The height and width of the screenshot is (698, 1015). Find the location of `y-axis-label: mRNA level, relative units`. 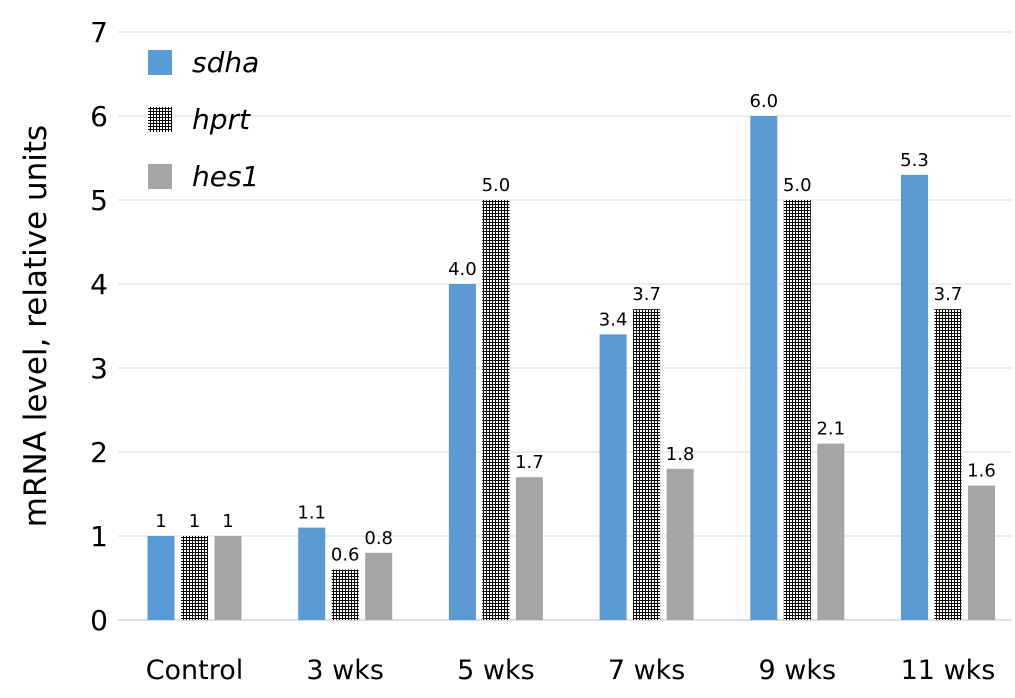

y-axis-label: mRNA level, relative units is located at coordinates (36, 326).